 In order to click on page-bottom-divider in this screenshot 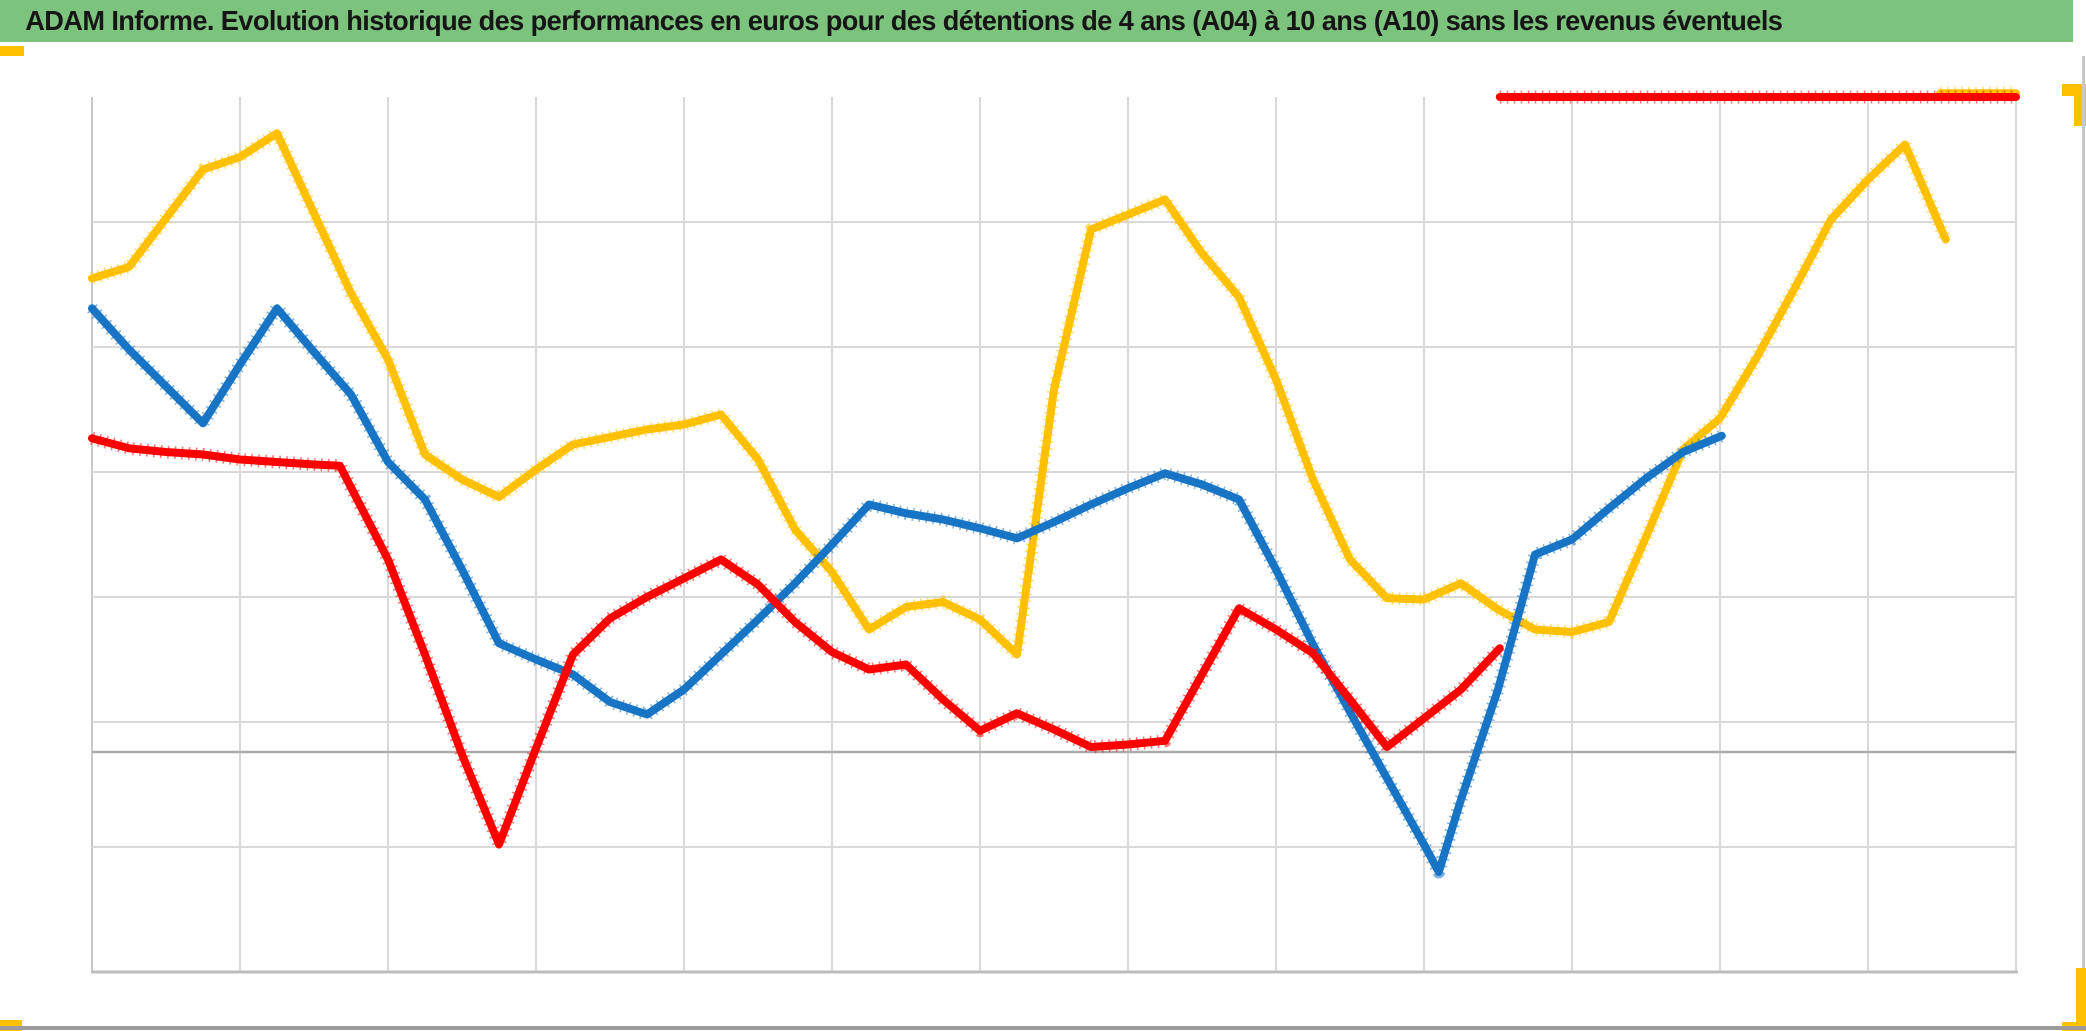, I will do `click(1043, 1028)`.